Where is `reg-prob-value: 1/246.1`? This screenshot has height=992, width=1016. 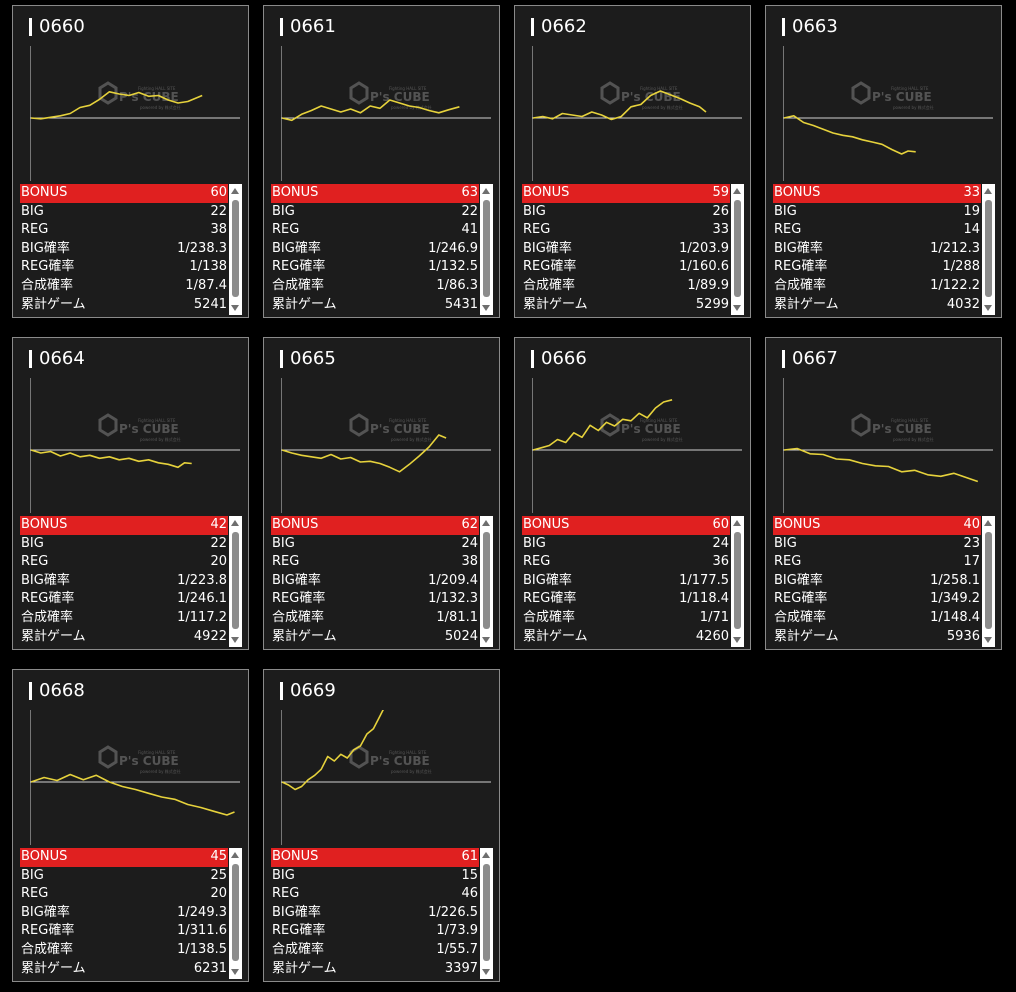 reg-prob-value: 1/246.1 is located at coordinates (202, 599).